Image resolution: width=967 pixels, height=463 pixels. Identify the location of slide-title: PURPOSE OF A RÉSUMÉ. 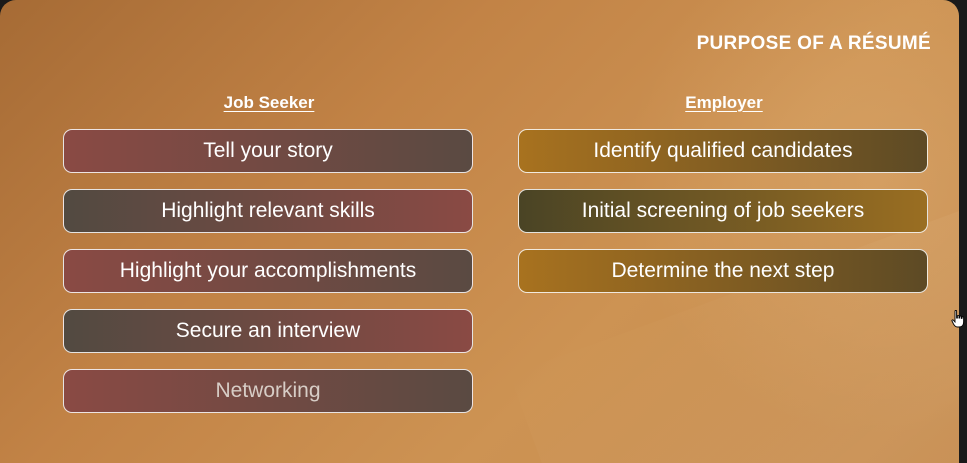
(813, 43).